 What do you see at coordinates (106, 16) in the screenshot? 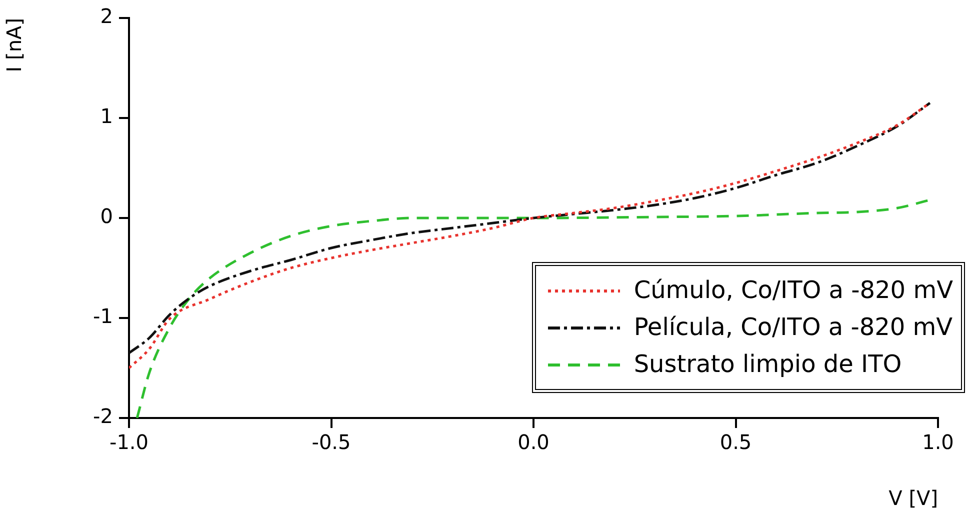
I see `y-tick-label: 2` at bounding box center [106, 16].